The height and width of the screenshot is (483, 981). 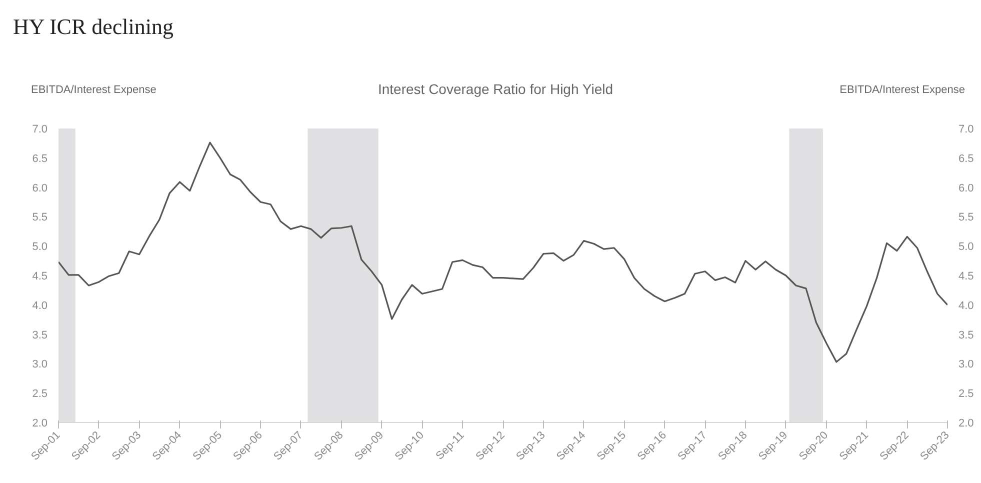 I want to click on y2-tick-label: 2.5, so click(x=966, y=394).